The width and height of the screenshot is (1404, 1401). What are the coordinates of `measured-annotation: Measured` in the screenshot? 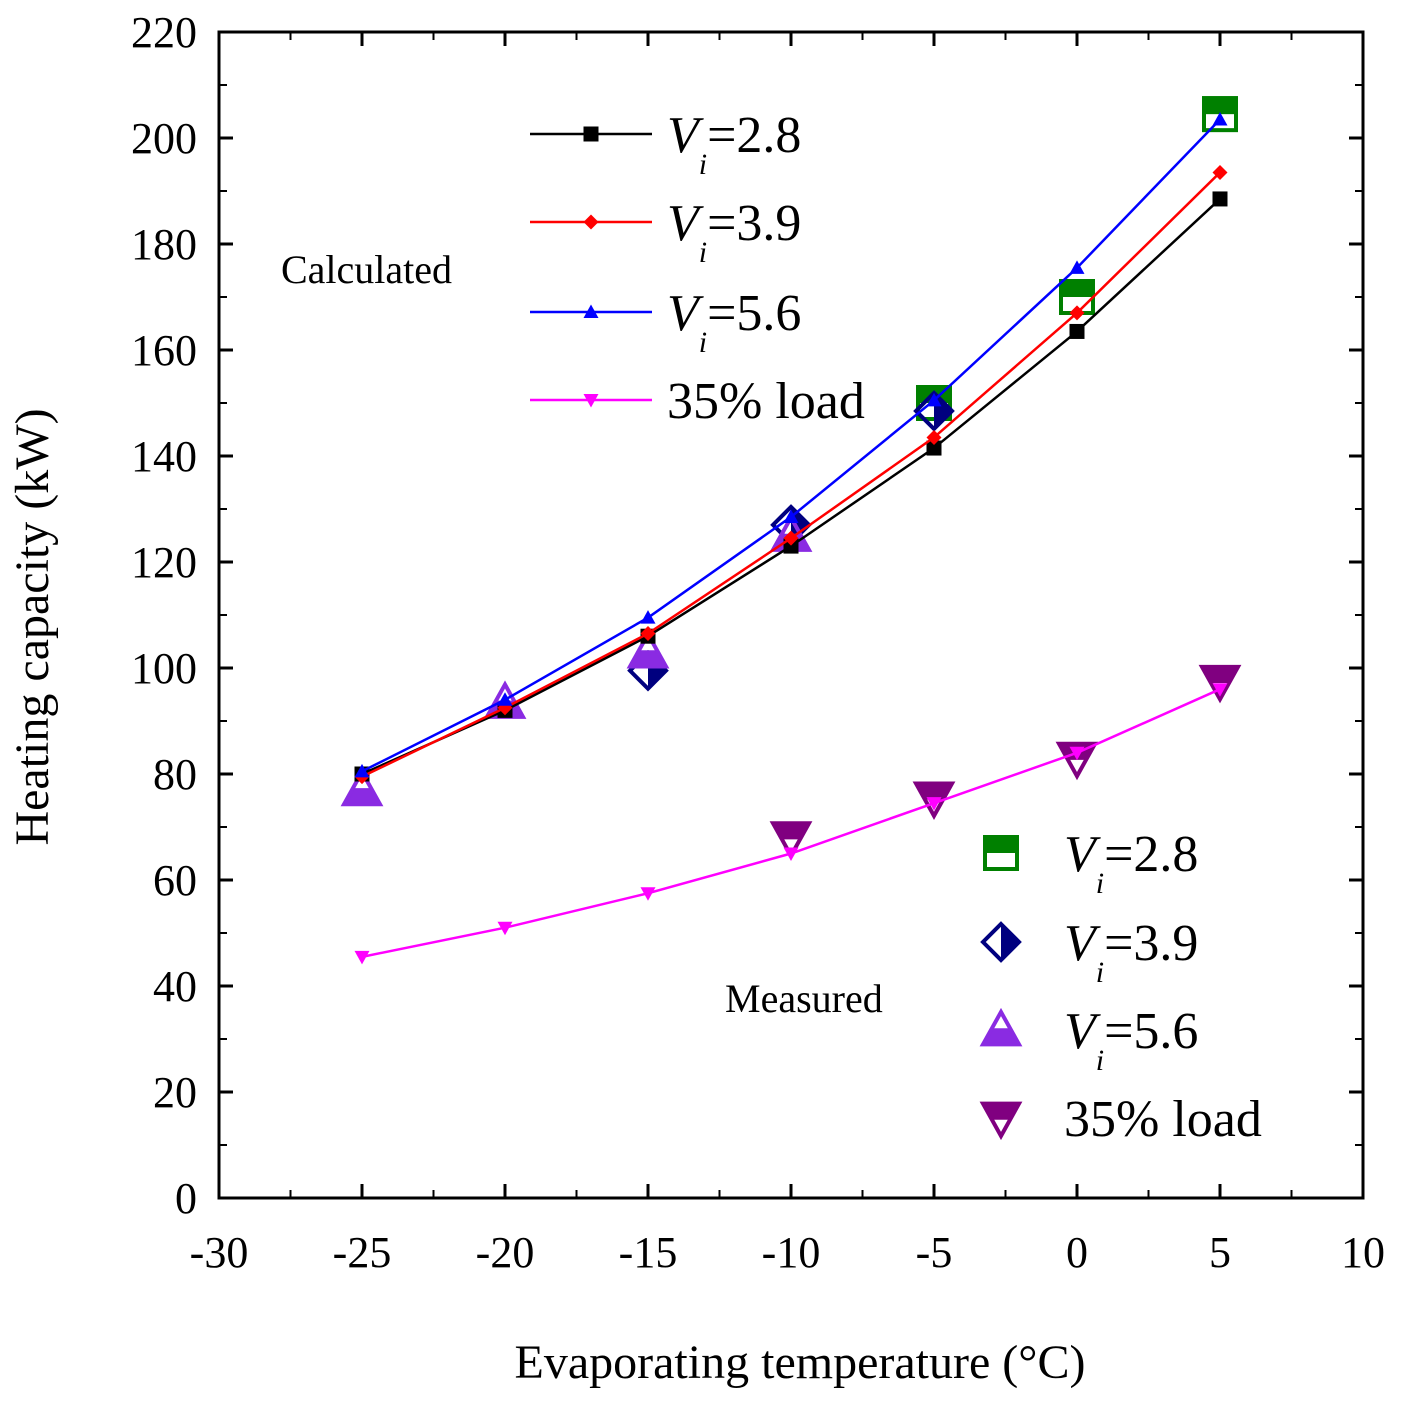 It's located at (804, 998).